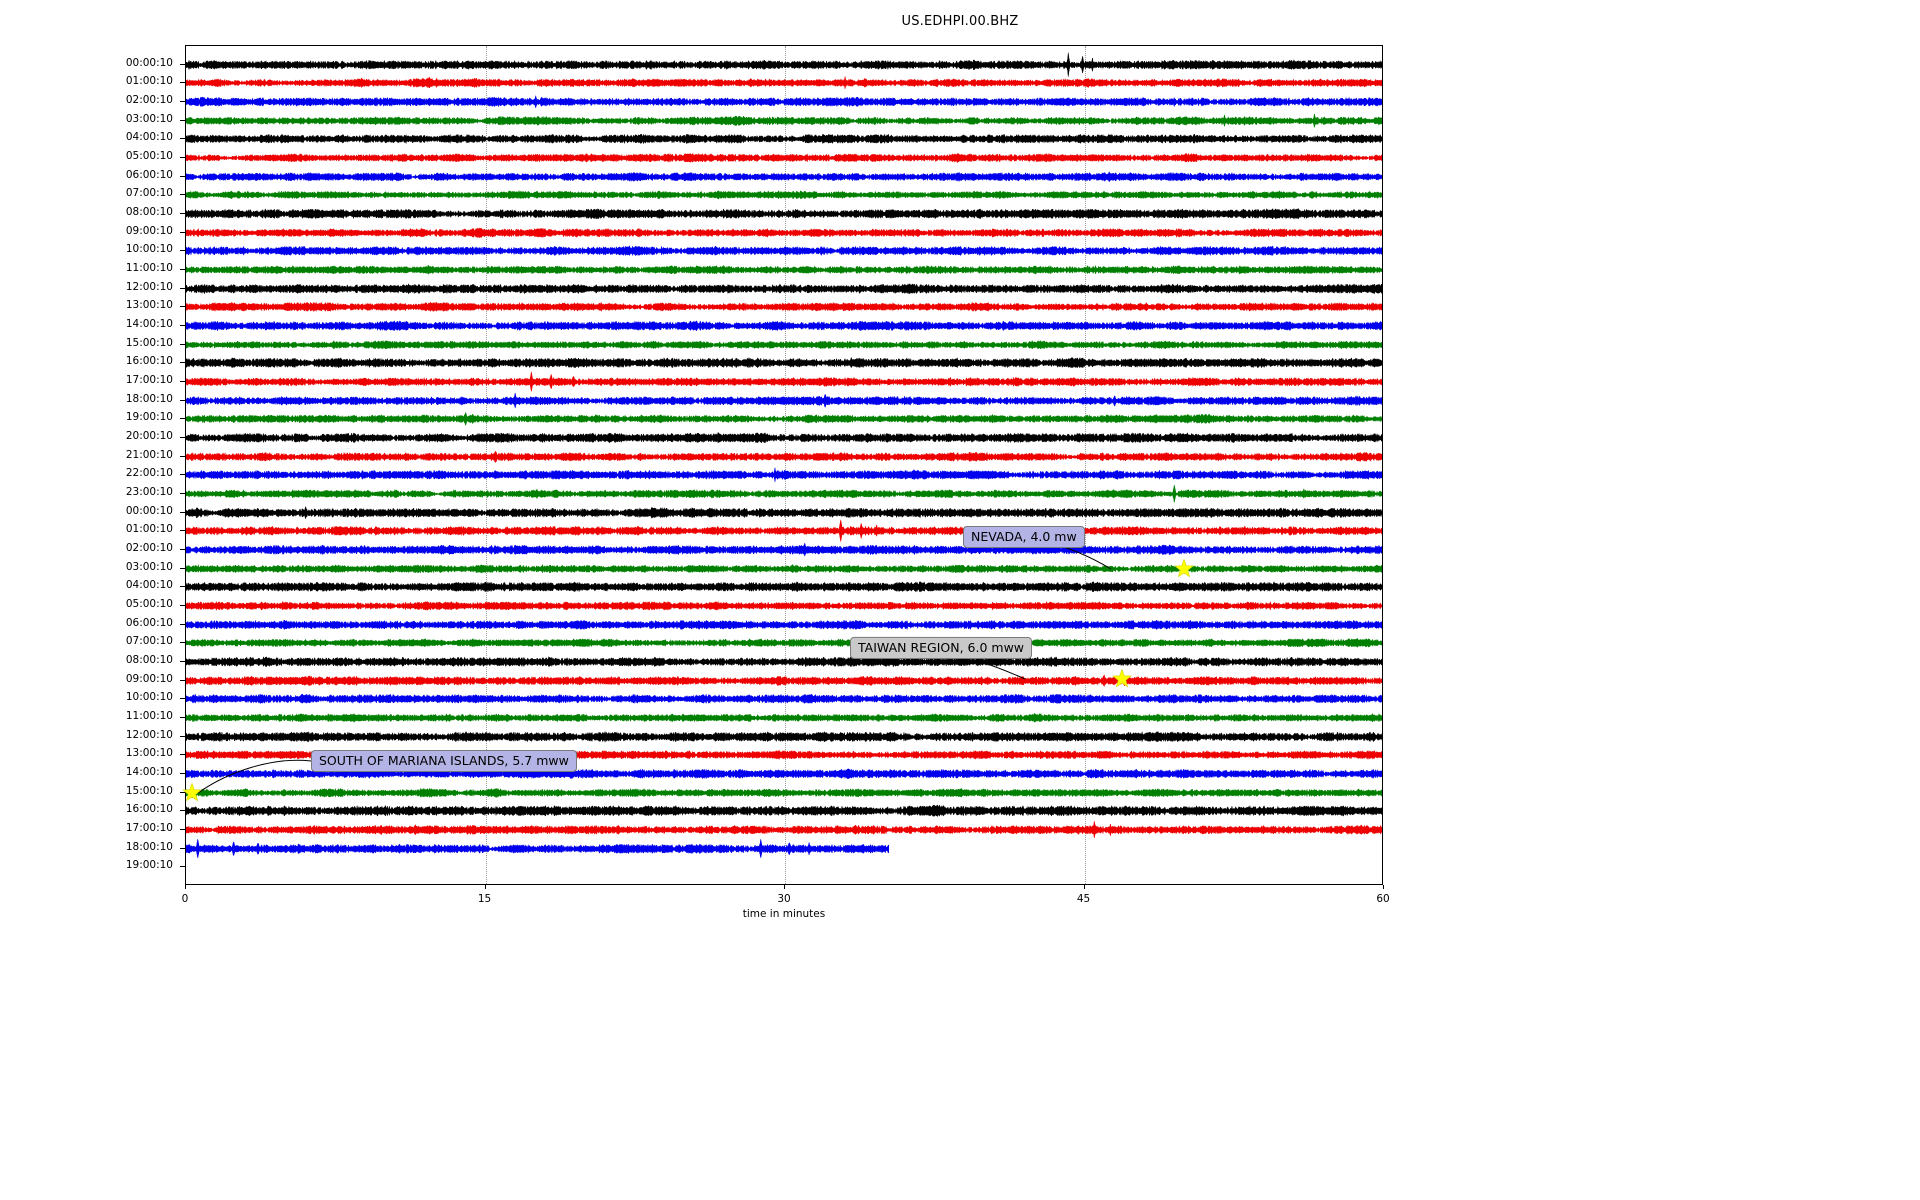 The width and height of the screenshot is (1920, 1200). What do you see at coordinates (149, 417) in the screenshot?
I see `y-tick-label-19: 19:00:10` at bounding box center [149, 417].